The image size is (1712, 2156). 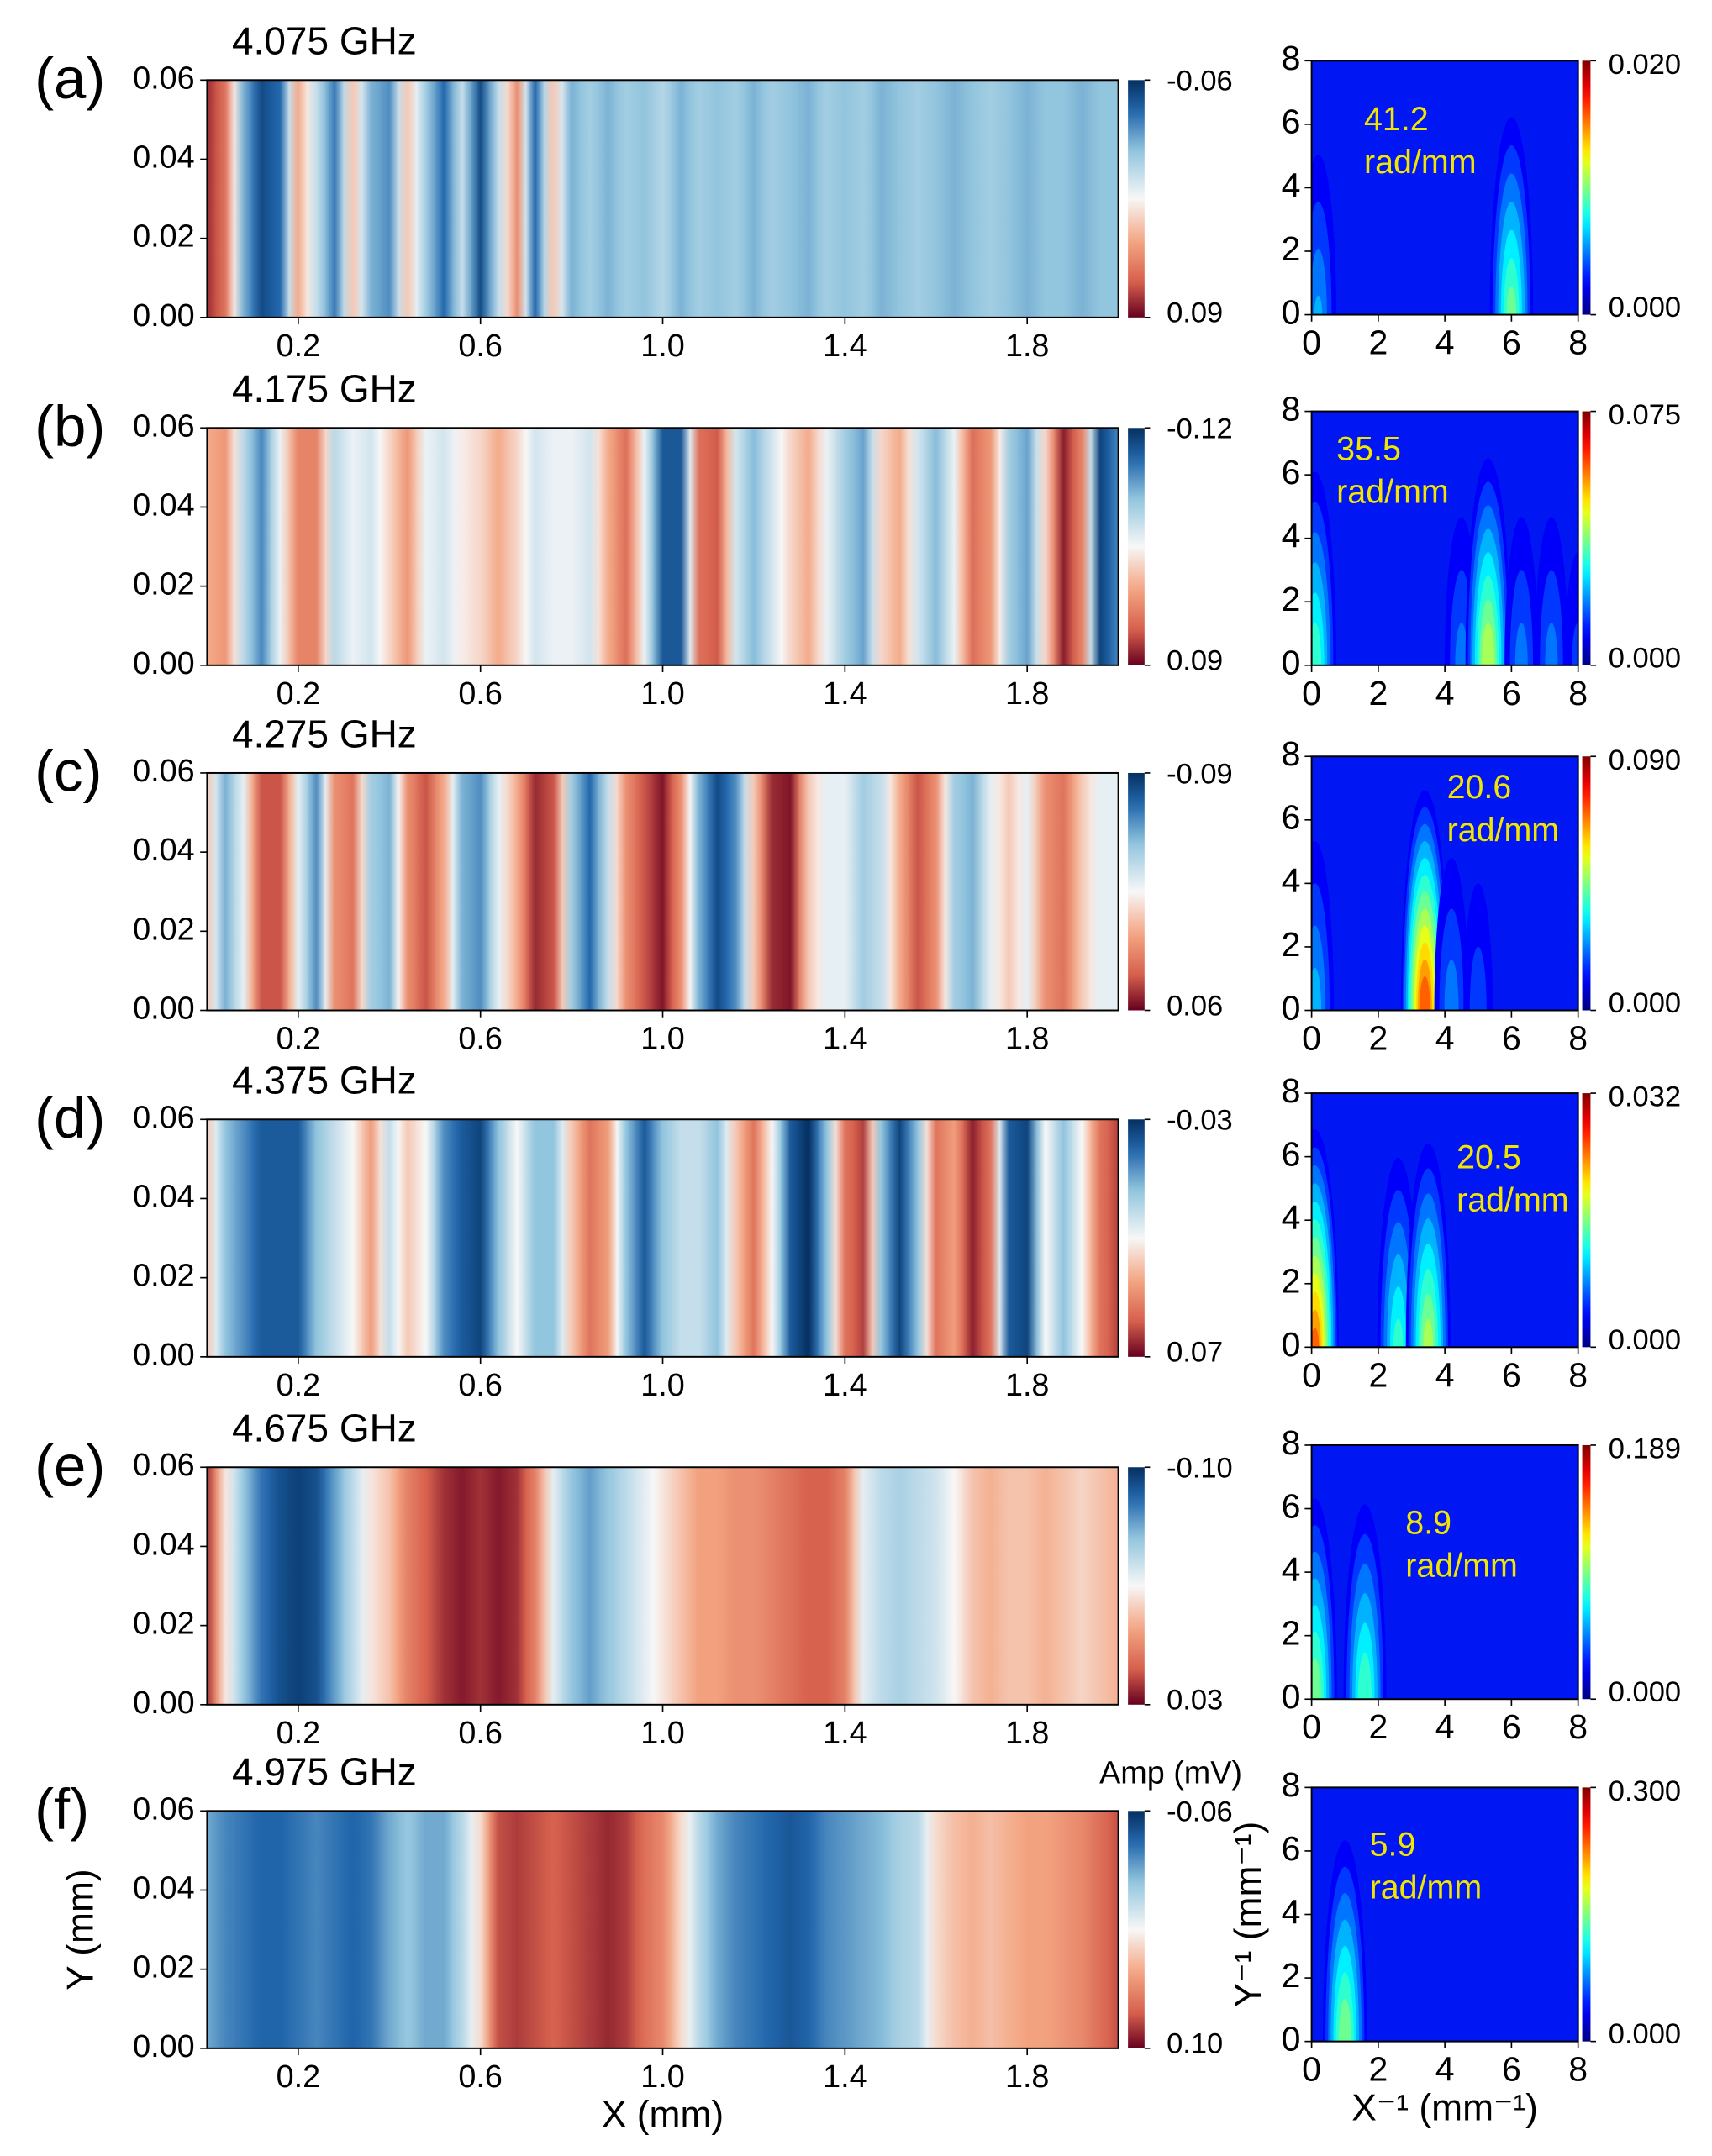 I want to click on panel-label: (b), so click(x=69, y=426).